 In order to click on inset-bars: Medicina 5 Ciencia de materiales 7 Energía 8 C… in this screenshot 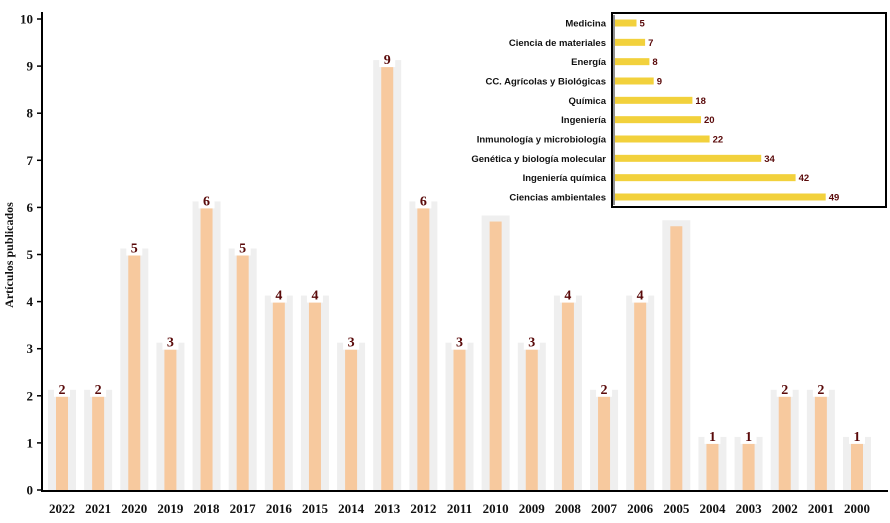, I will do `click(655, 111)`.